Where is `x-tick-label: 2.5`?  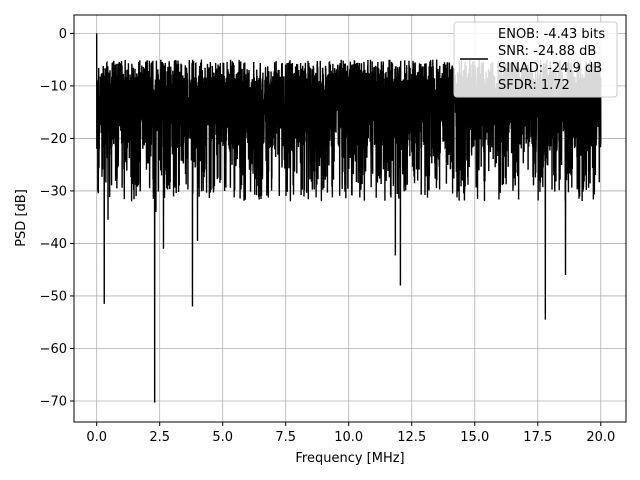
x-tick-label: 2.5 is located at coordinates (159, 437).